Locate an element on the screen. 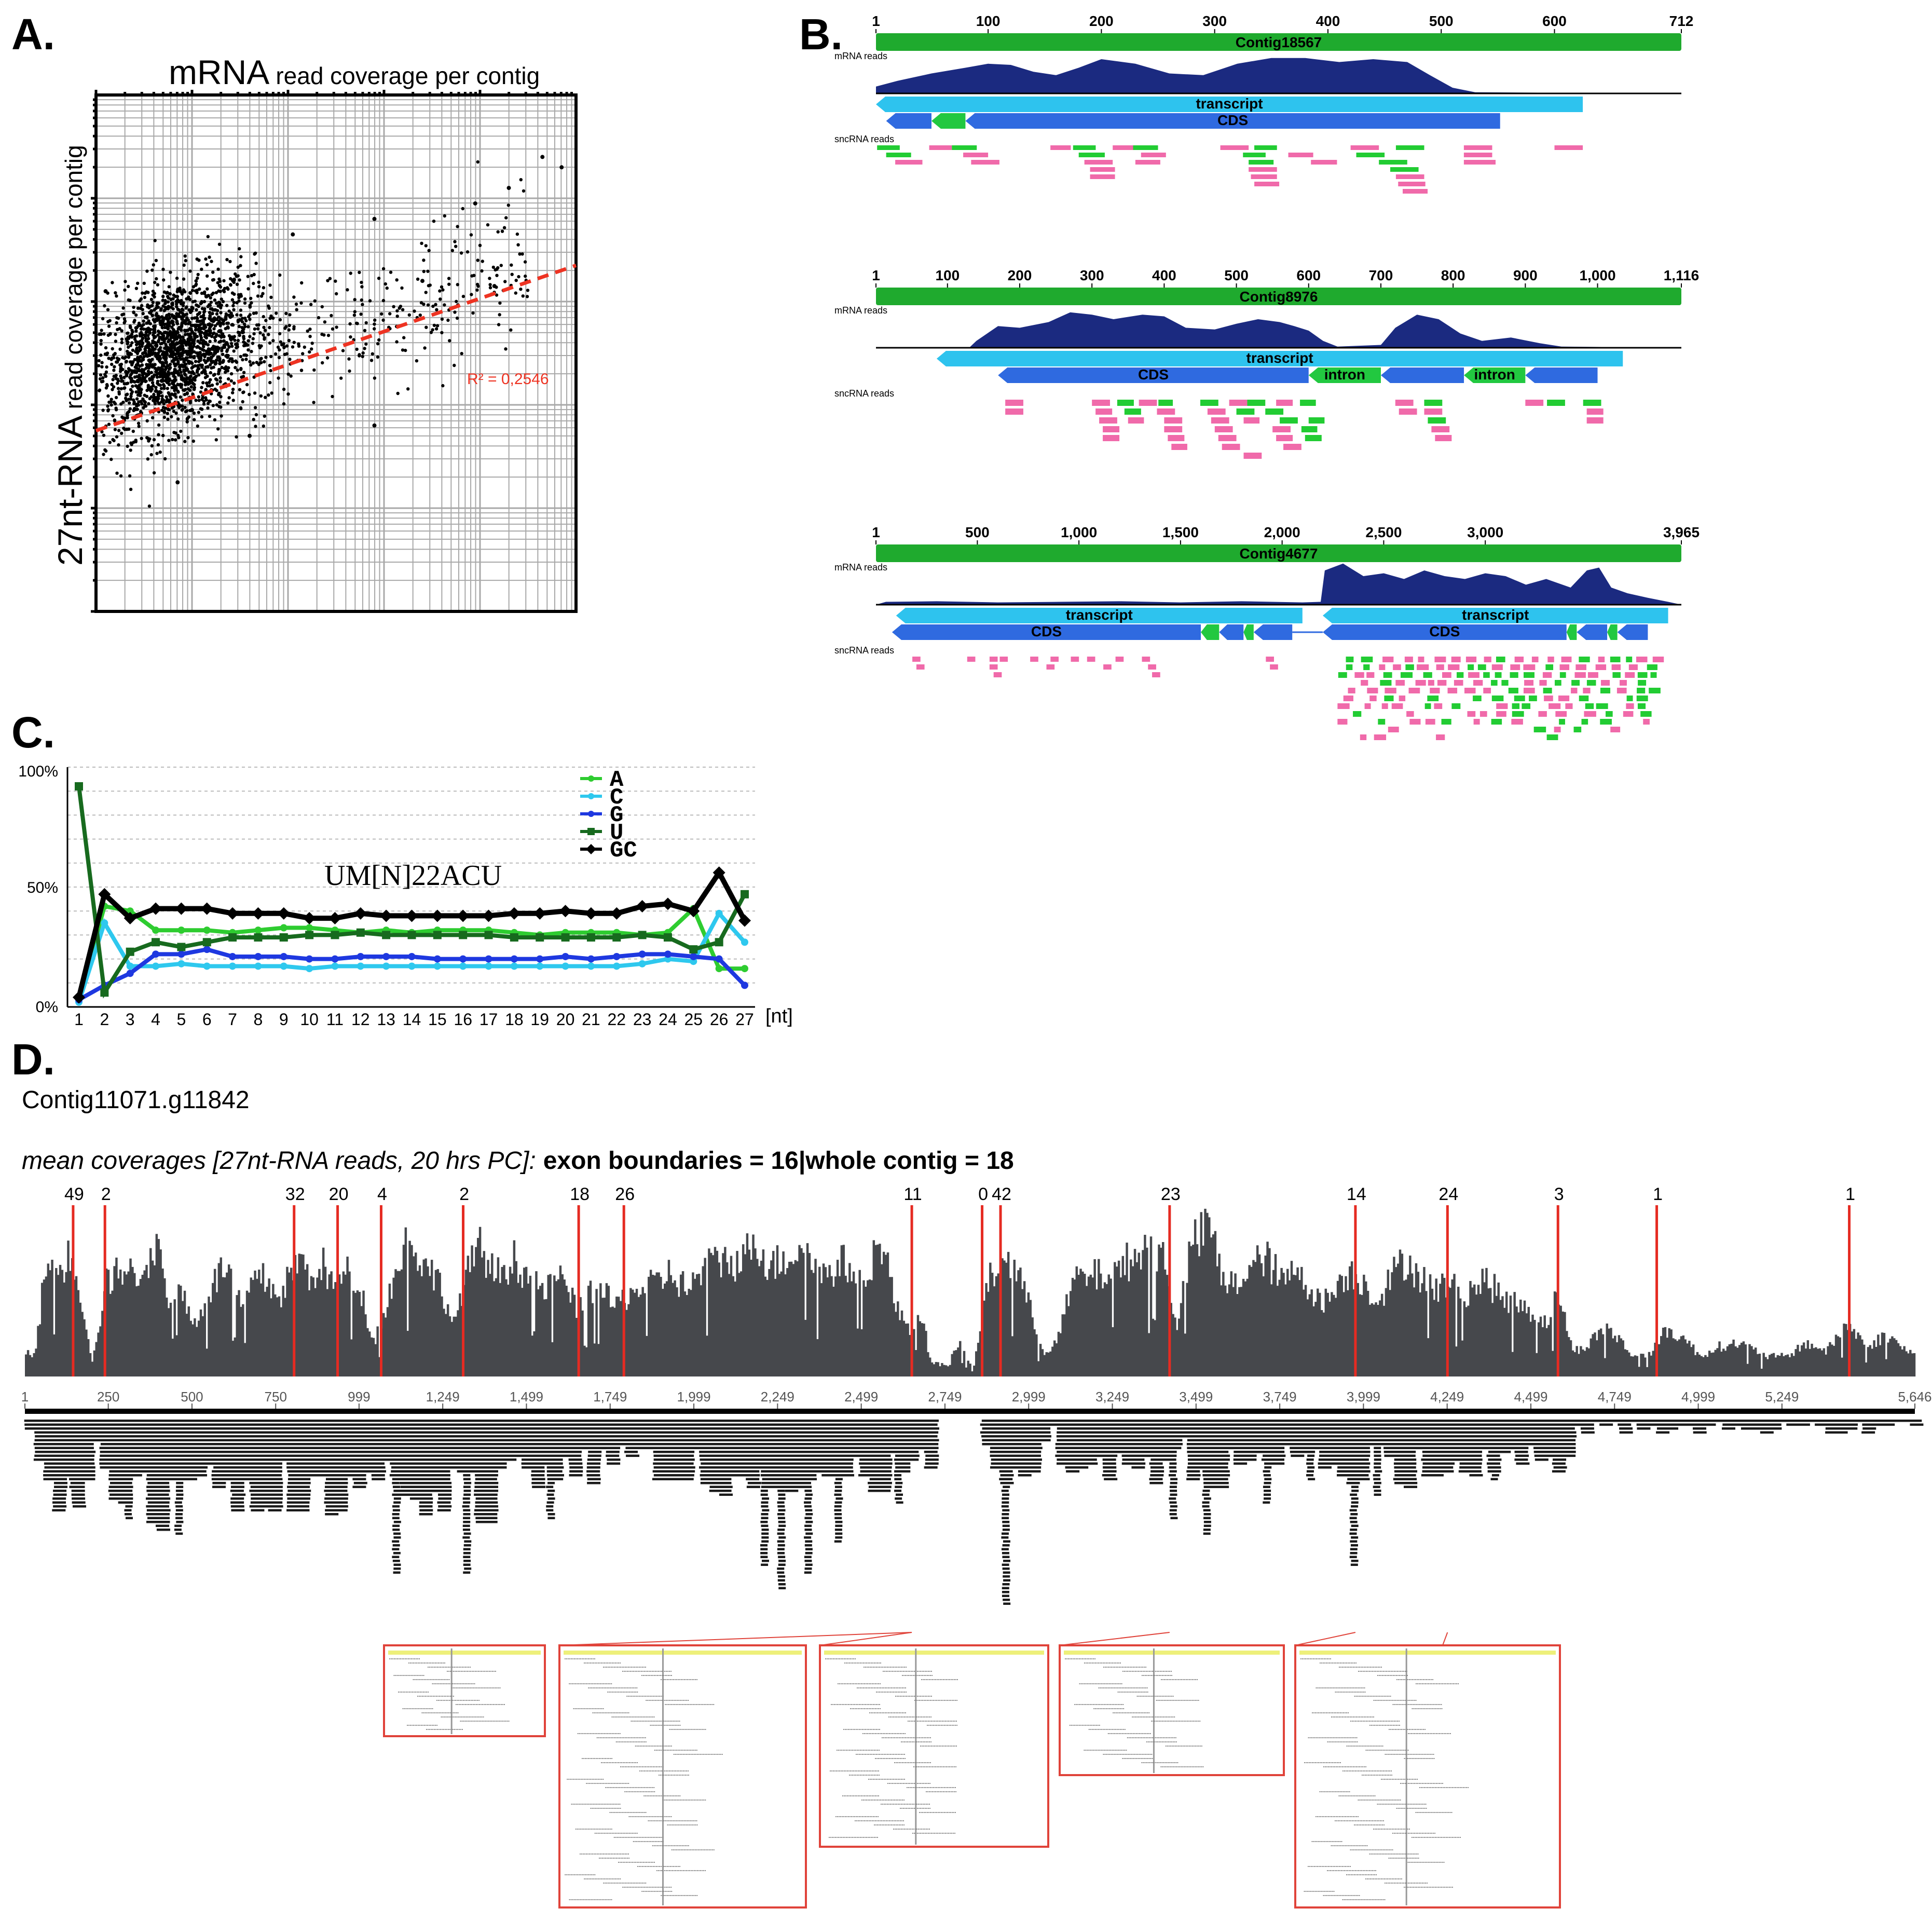 The width and height of the screenshot is (1932, 1922). panel-c-legend-marker is located at coordinates (591, 814).